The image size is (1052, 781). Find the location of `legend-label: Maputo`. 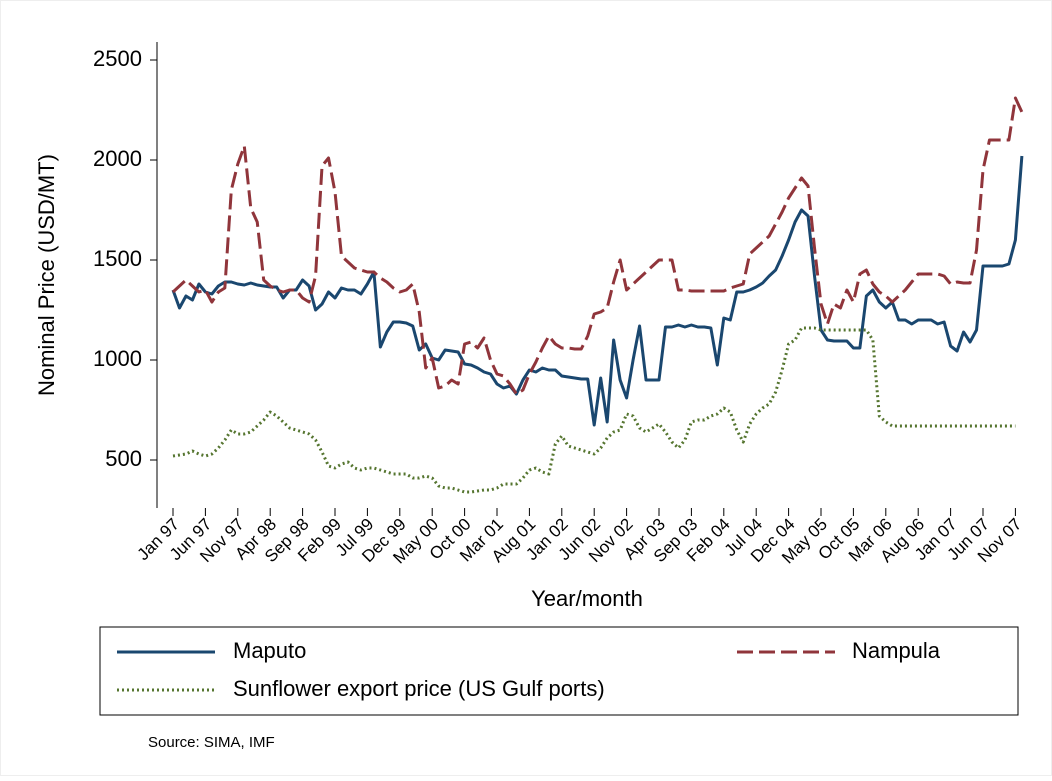

legend-label: Maputo is located at coordinates (269, 650).